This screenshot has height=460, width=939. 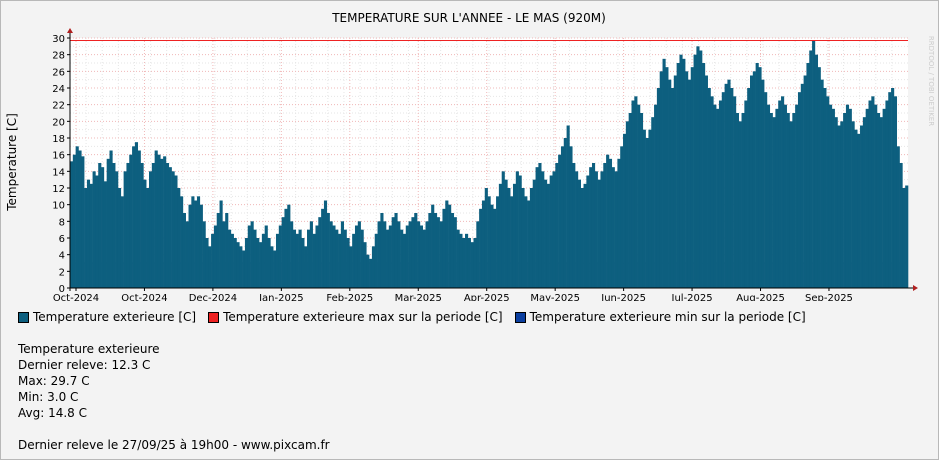 What do you see at coordinates (58, 189) in the screenshot?
I see `y-tick-label: 12` at bounding box center [58, 189].